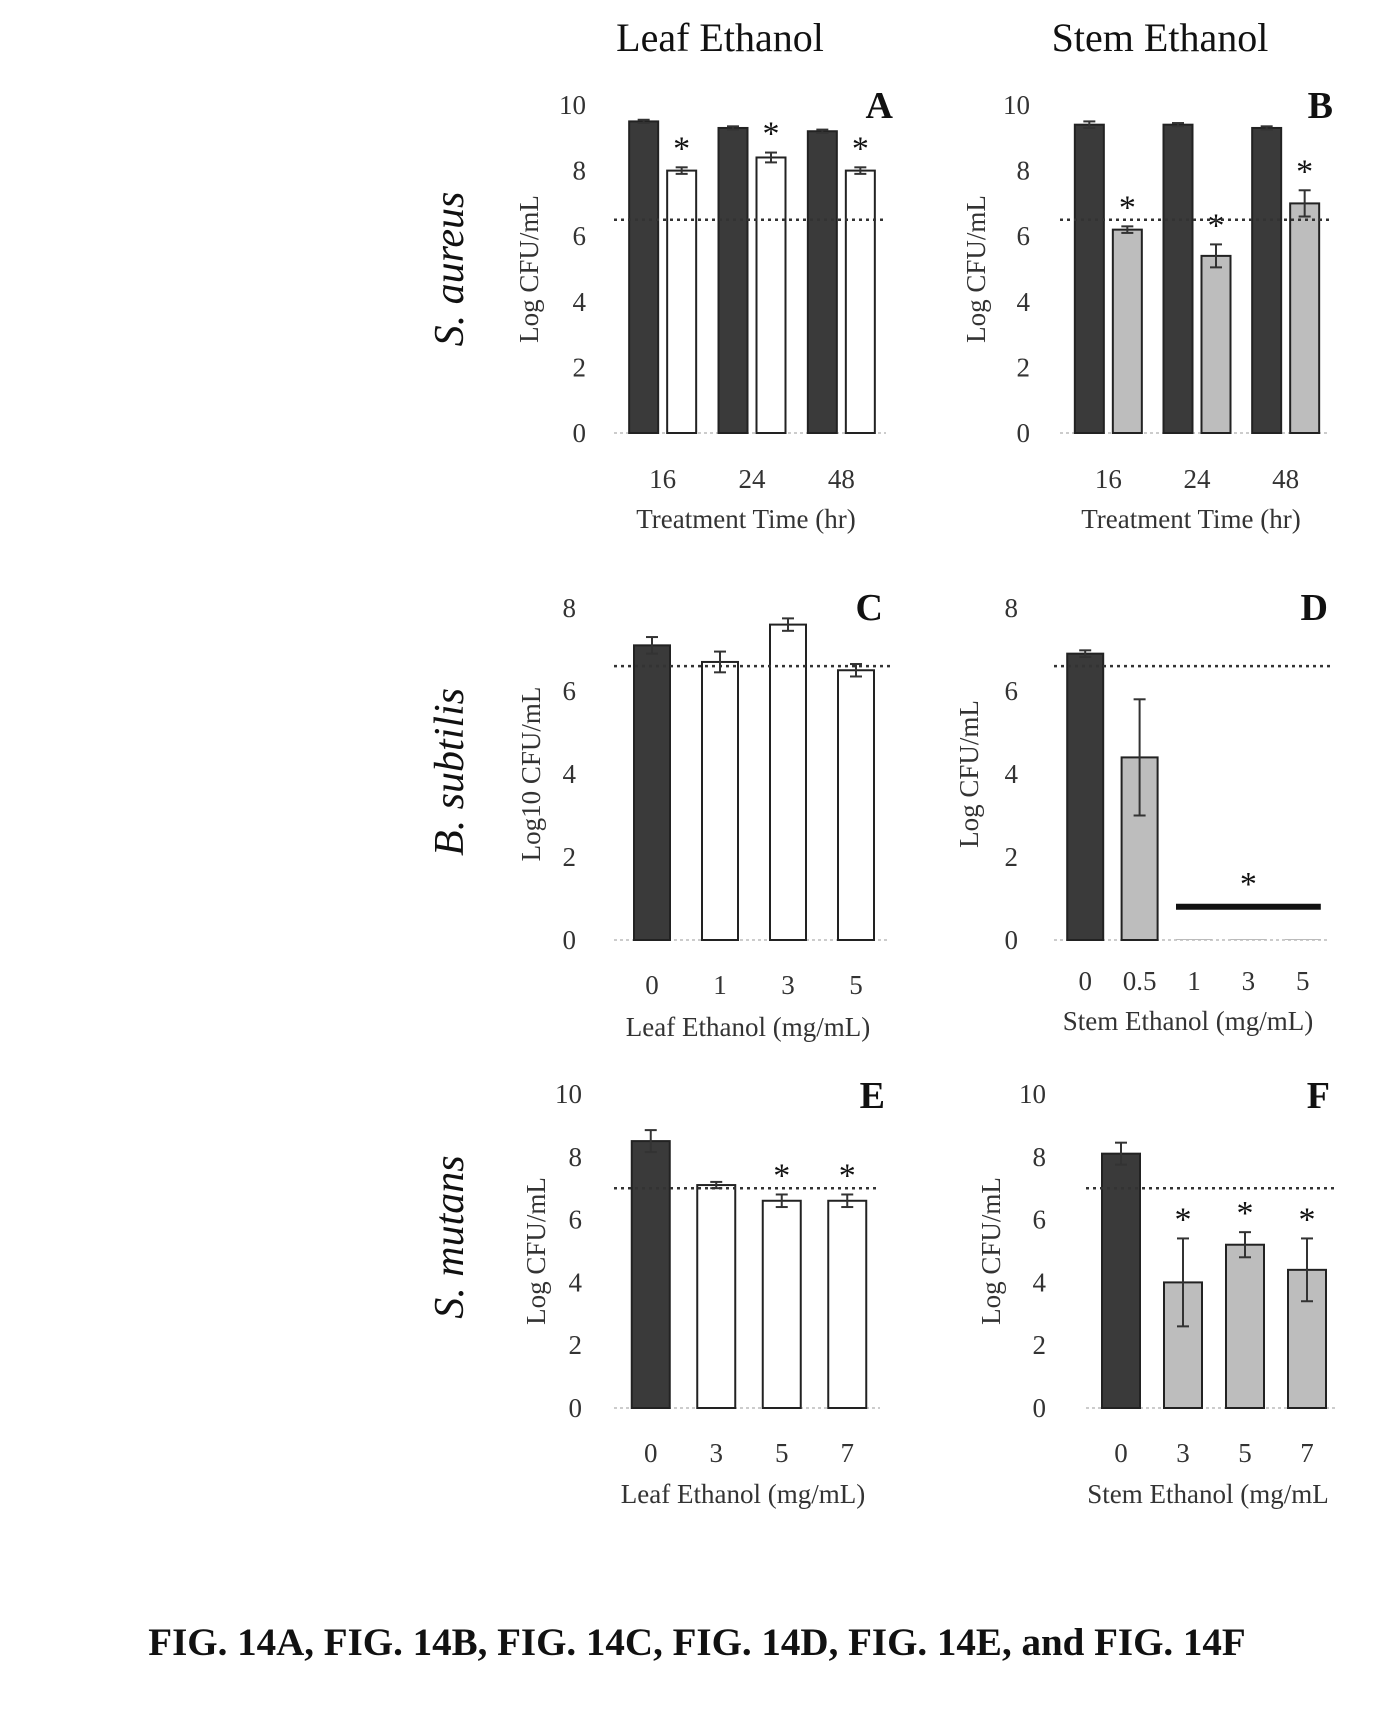 This screenshot has height=1712, width=1394. What do you see at coordinates (856, 985) in the screenshot?
I see `x-tick-label-3: 5` at bounding box center [856, 985].